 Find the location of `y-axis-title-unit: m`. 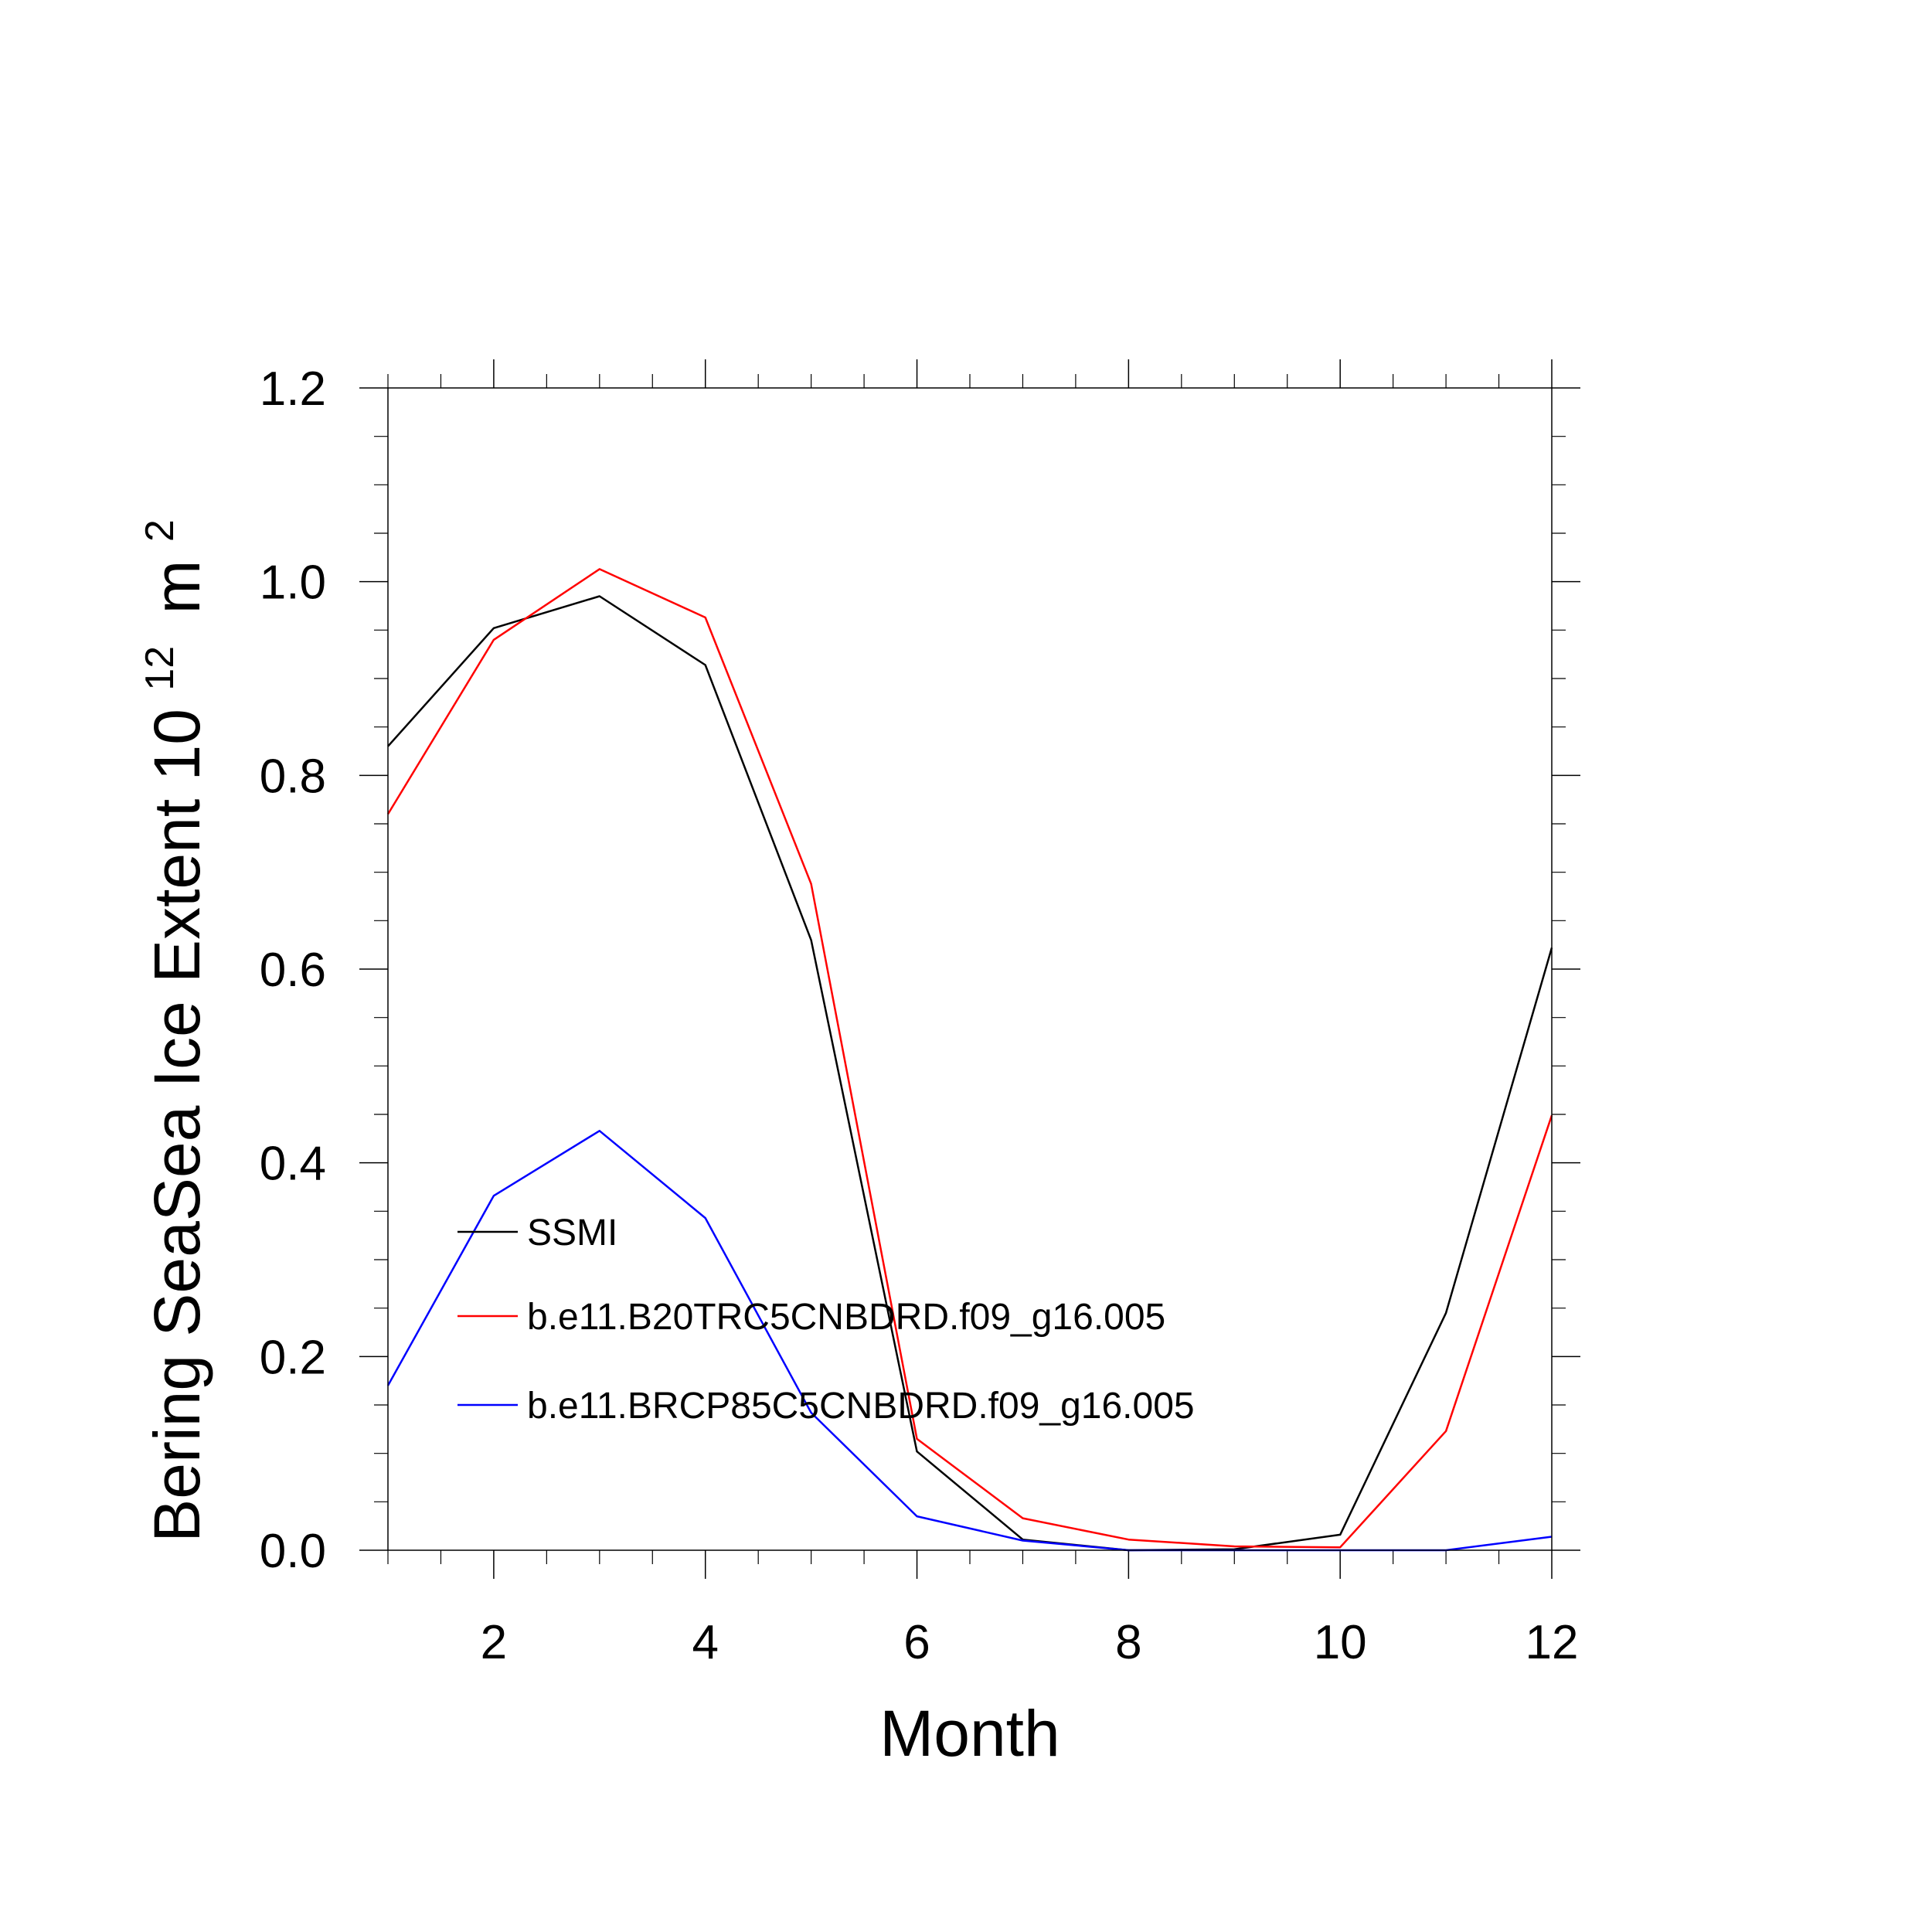

y-axis-title-unit: m is located at coordinates (177, 587).